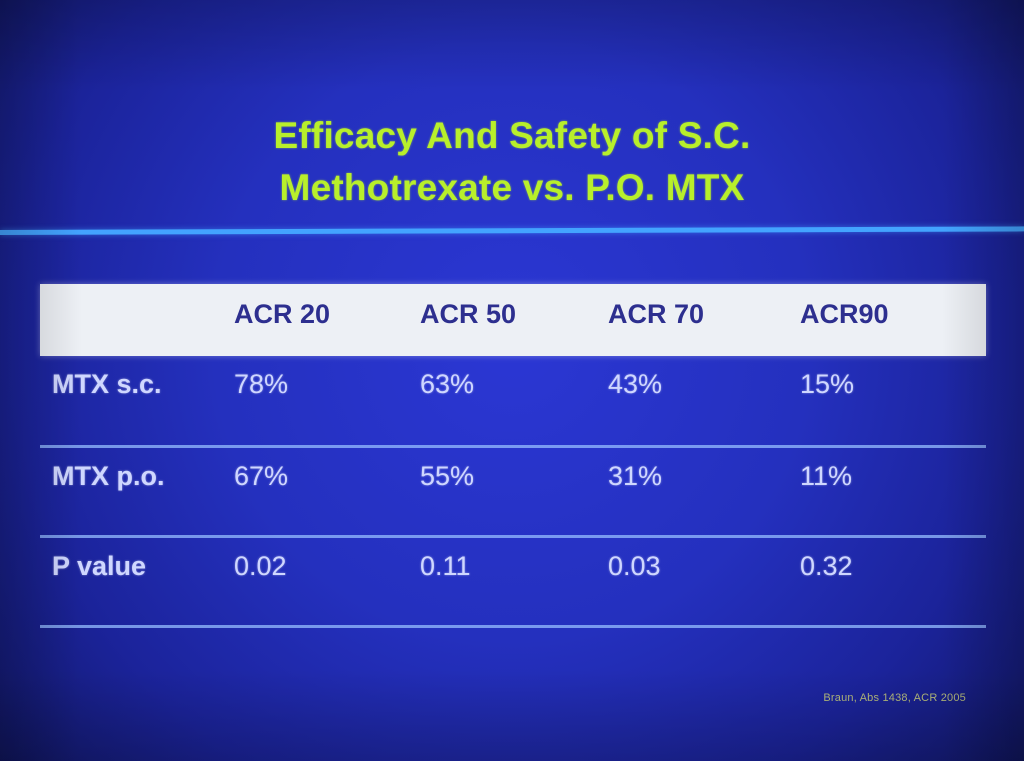 The height and width of the screenshot is (761, 1024). I want to click on cell-p-value-acr20: 0.02, so click(260, 566).